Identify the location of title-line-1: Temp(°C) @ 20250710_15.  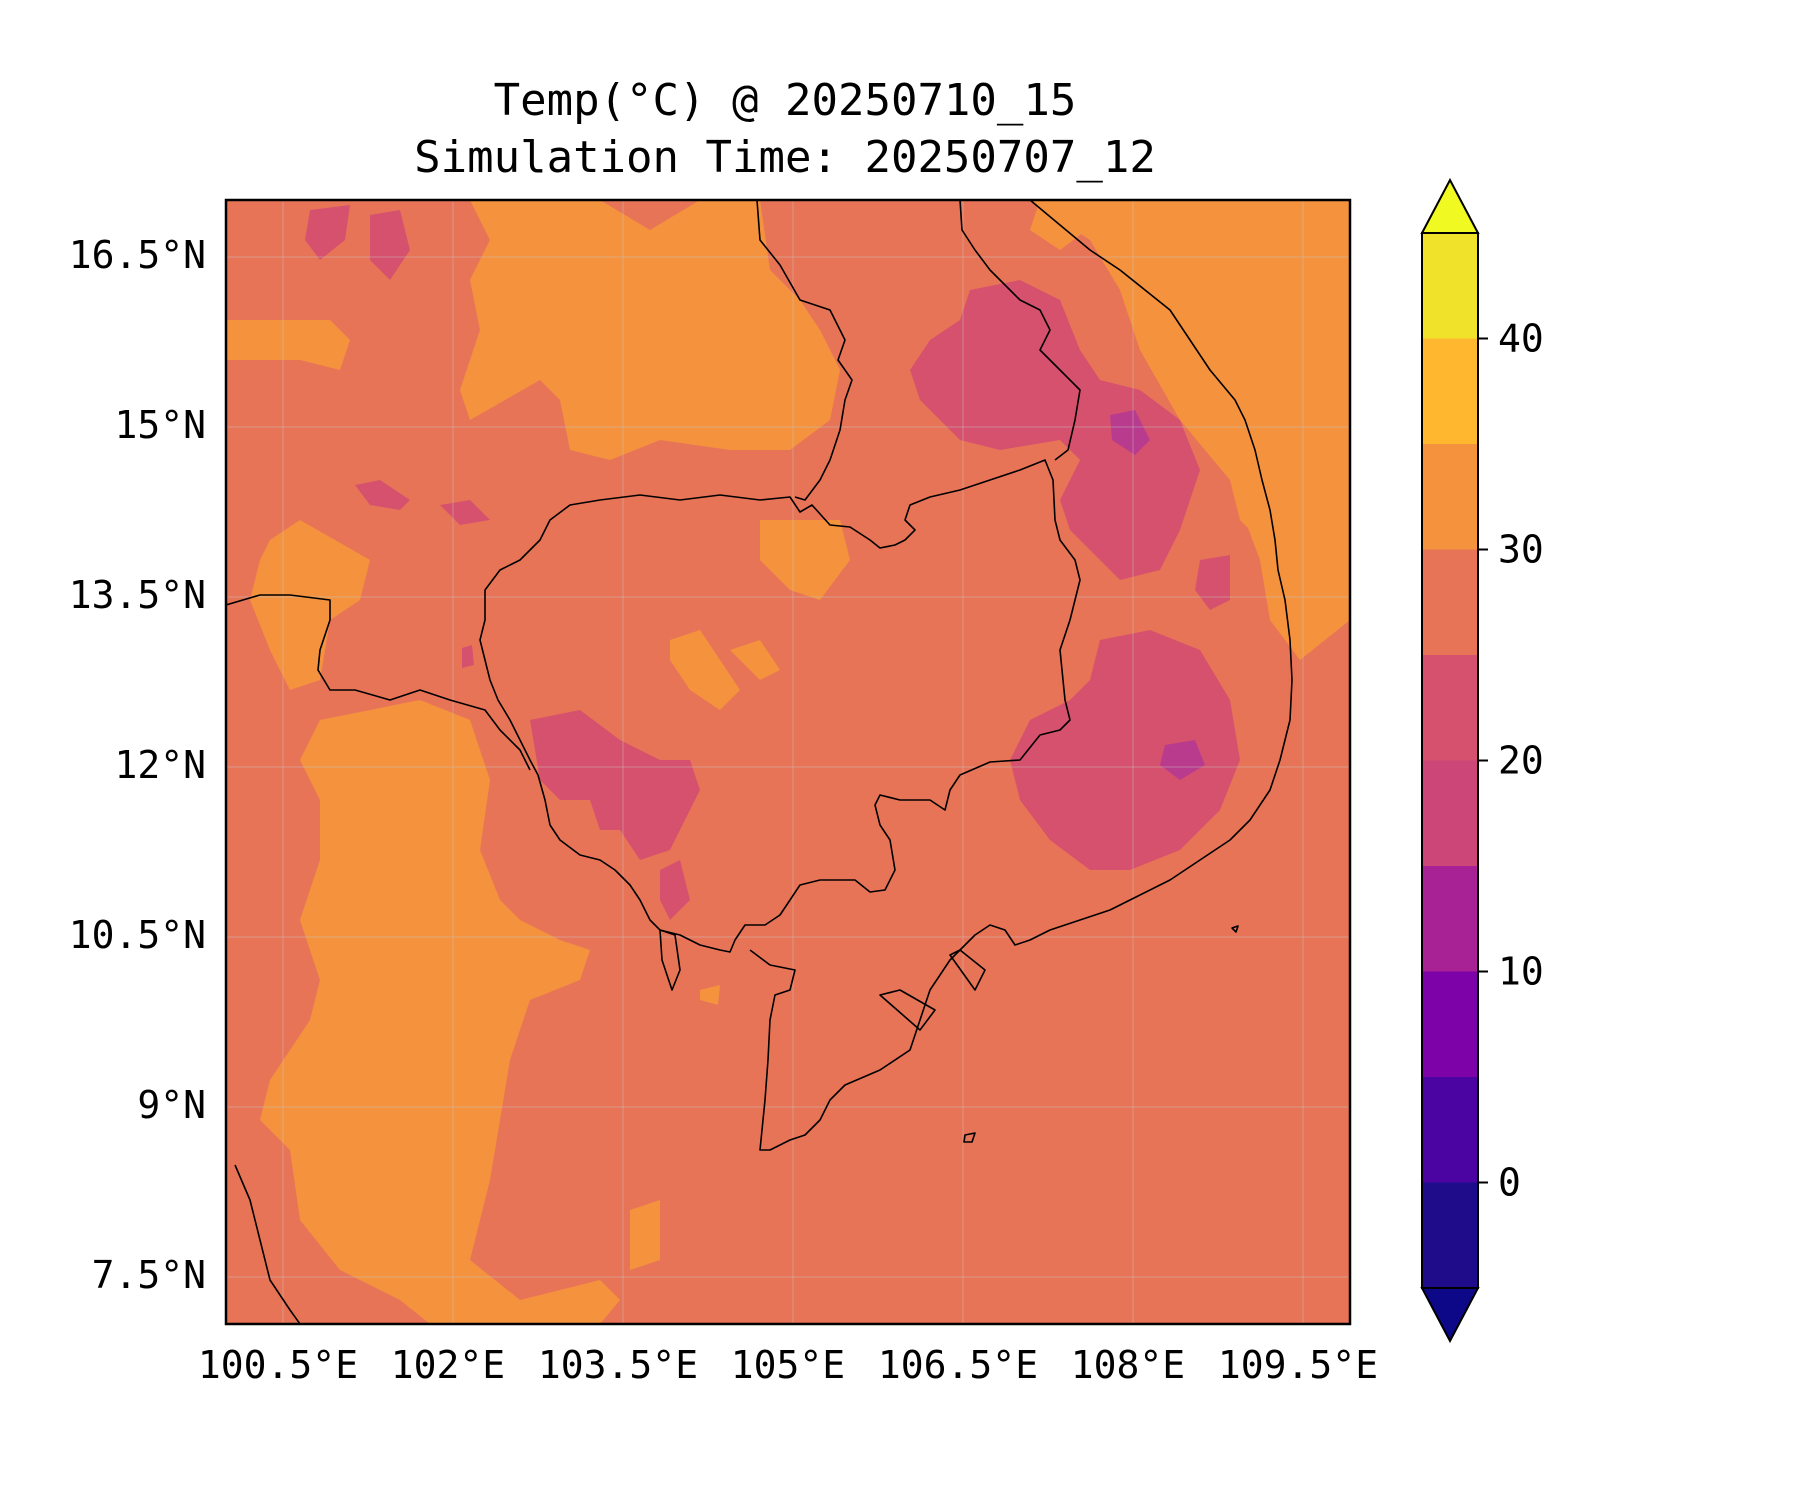
(785, 100).